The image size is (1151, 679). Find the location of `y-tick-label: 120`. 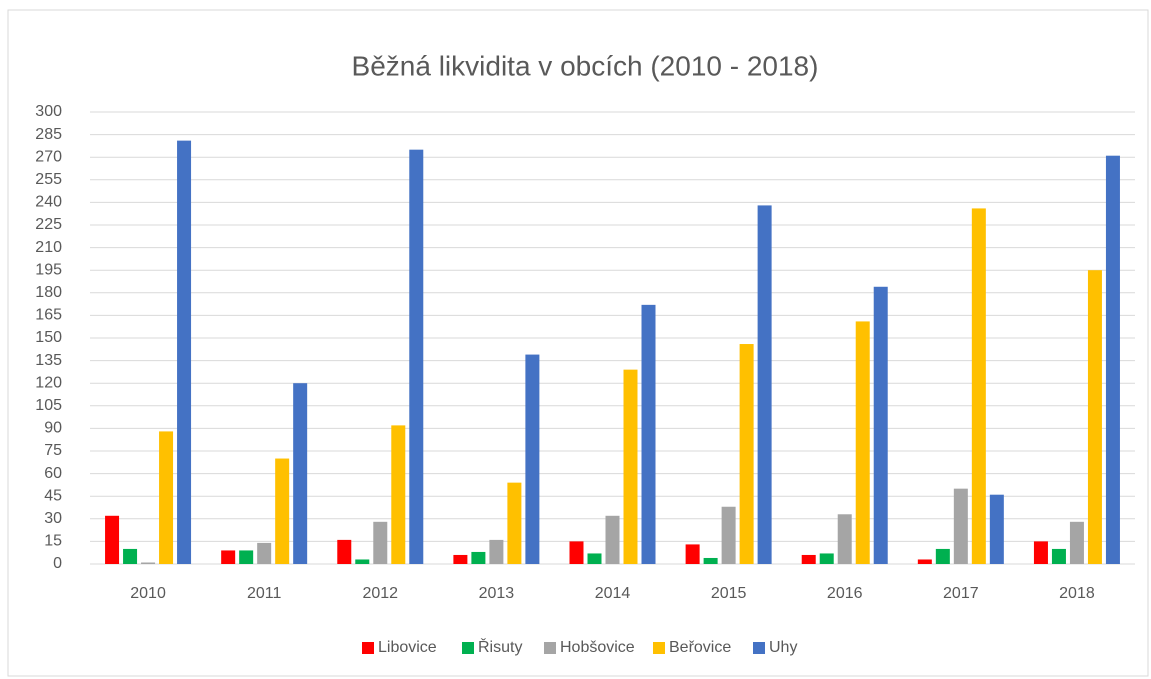

y-tick-label: 120 is located at coordinates (48, 382).